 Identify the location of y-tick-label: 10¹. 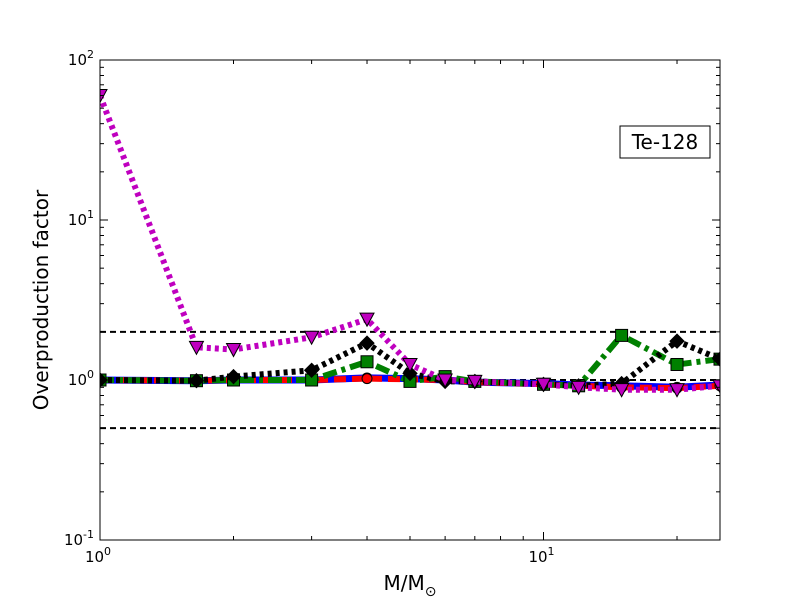
(81, 218).